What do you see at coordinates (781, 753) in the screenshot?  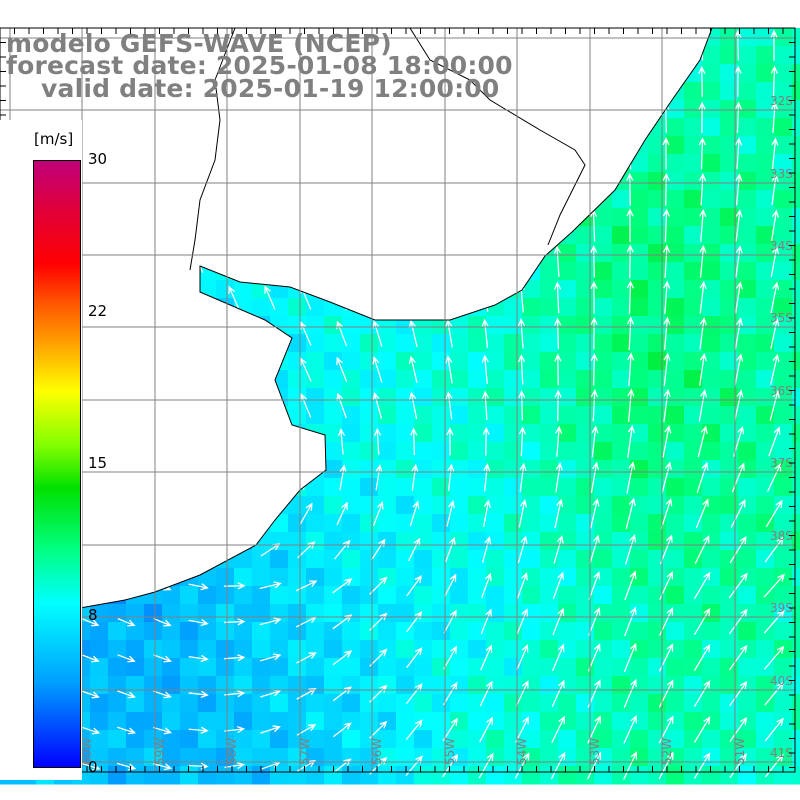 I see `latitude-label: 41S` at bounding box center [781, 753].